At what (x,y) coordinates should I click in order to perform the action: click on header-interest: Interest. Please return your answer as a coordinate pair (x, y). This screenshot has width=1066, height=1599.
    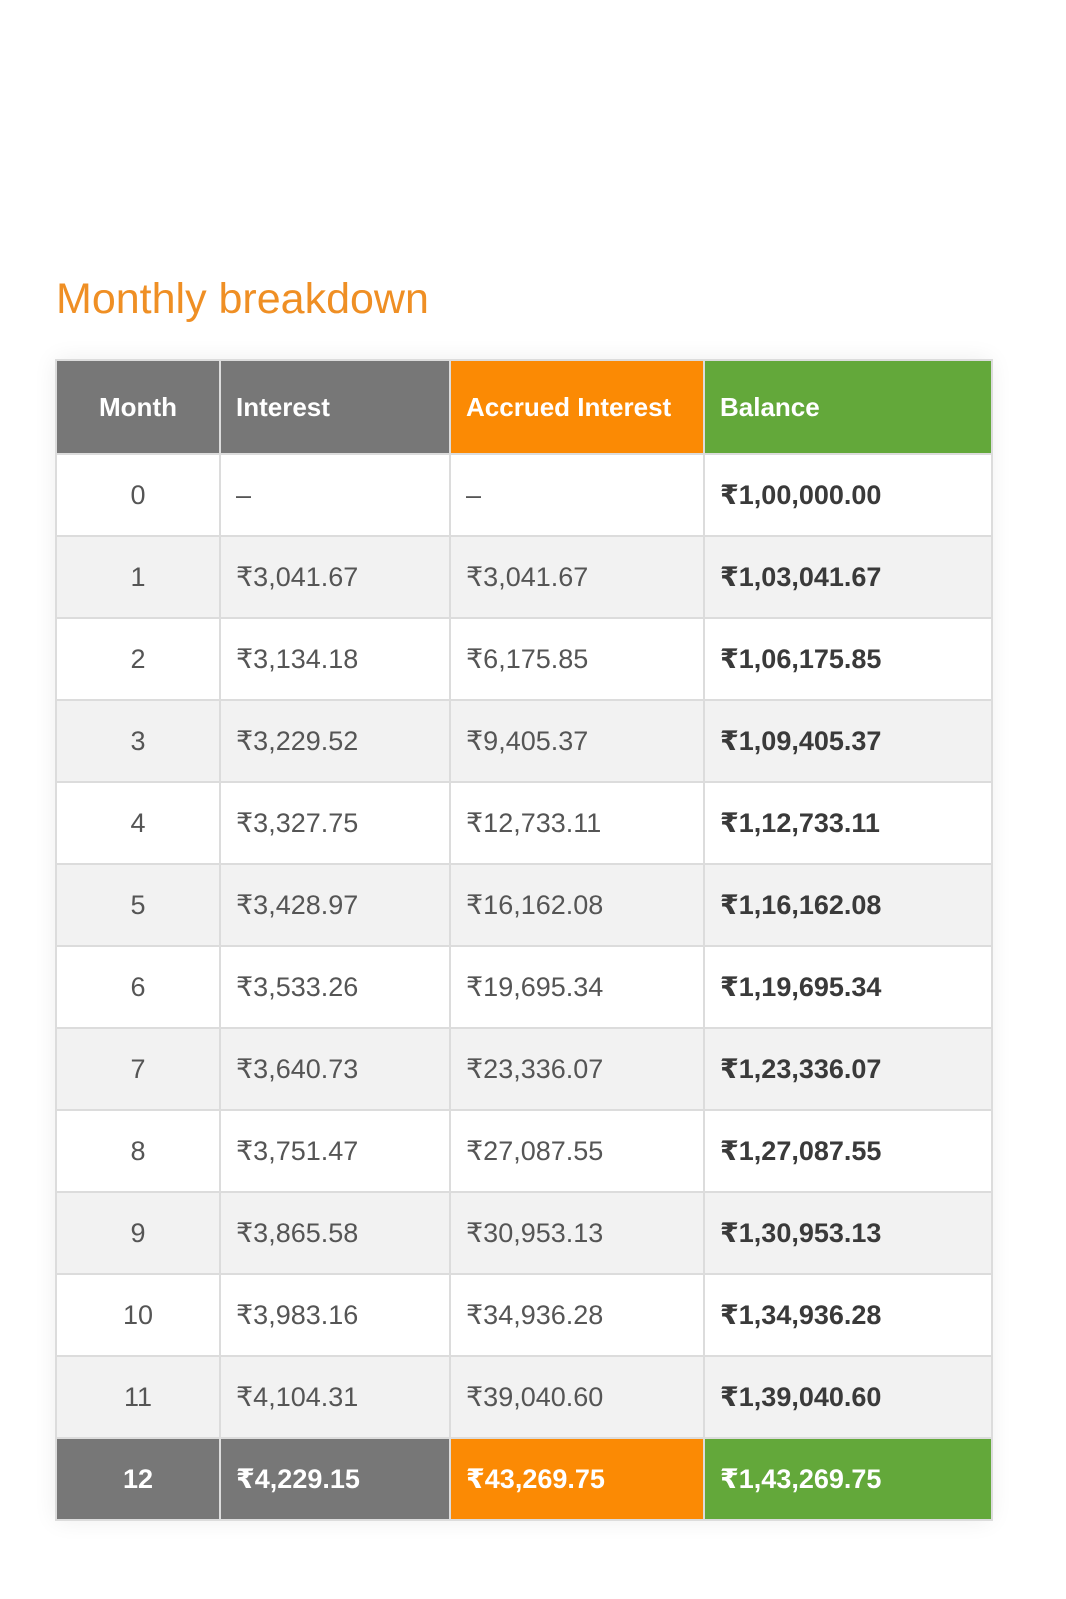
    Looking at the image, I should click on (335, 407).